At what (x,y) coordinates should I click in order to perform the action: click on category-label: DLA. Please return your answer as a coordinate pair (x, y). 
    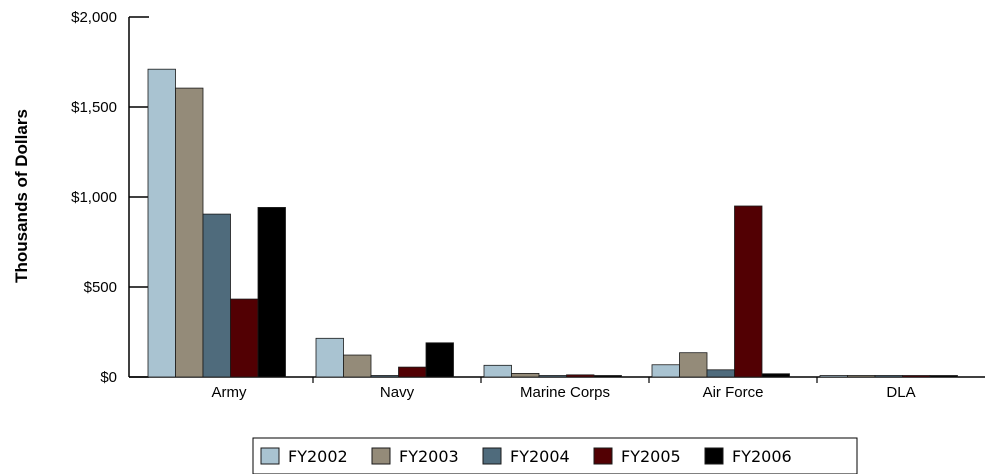
    Looking at the image, I should click on (900, 392).